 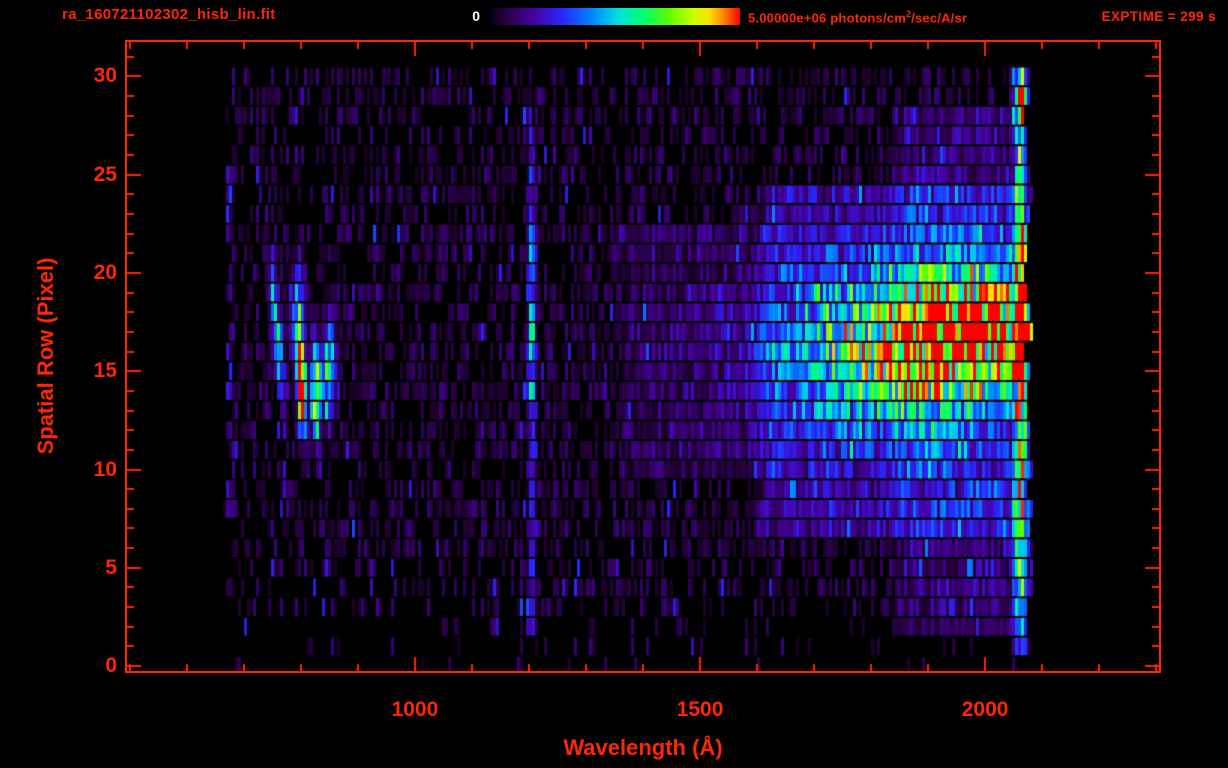 I want to click on y-axis-title: Spatial Row (Pixel), so click(x=45, y=356).